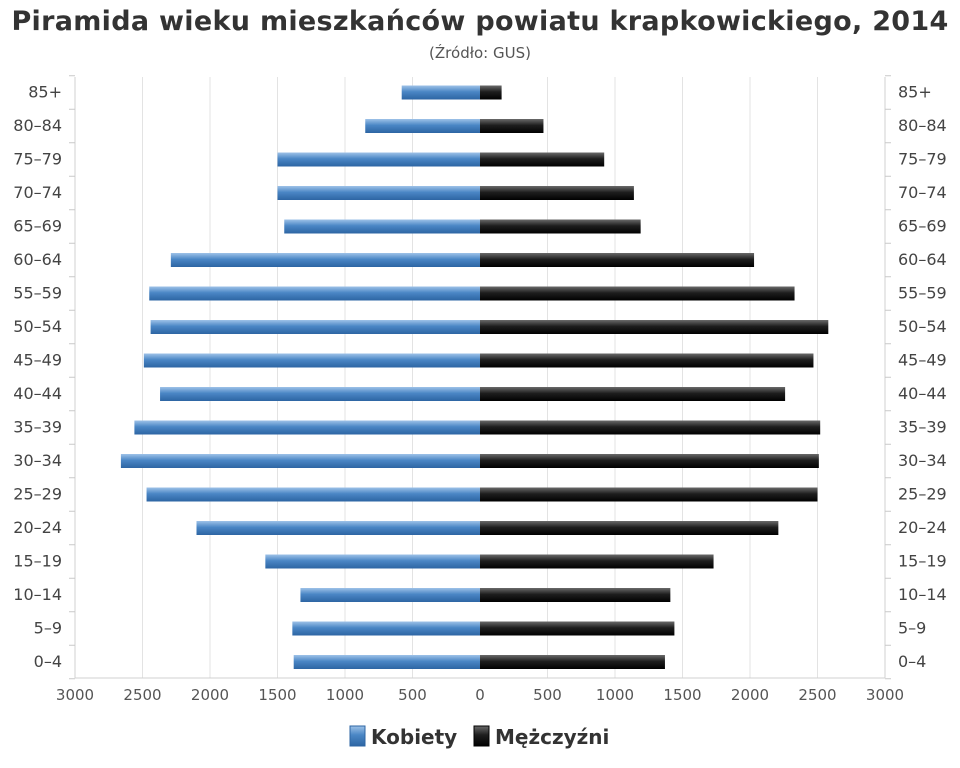 The image size is (960, 768). Describe the element at coordinates (37, 561) in the screenshot. I see `y-category-label-left: 15–19` at that location.